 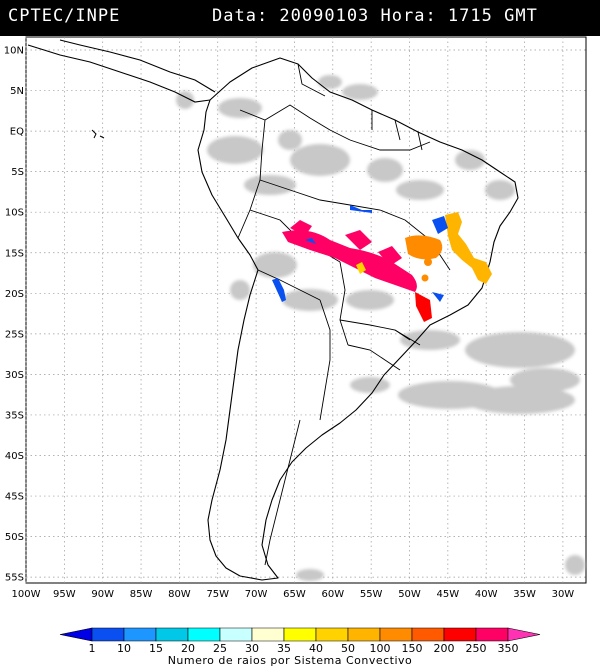 I want to click on colorbar-tick-label: 150, so click(x=412, y=648).